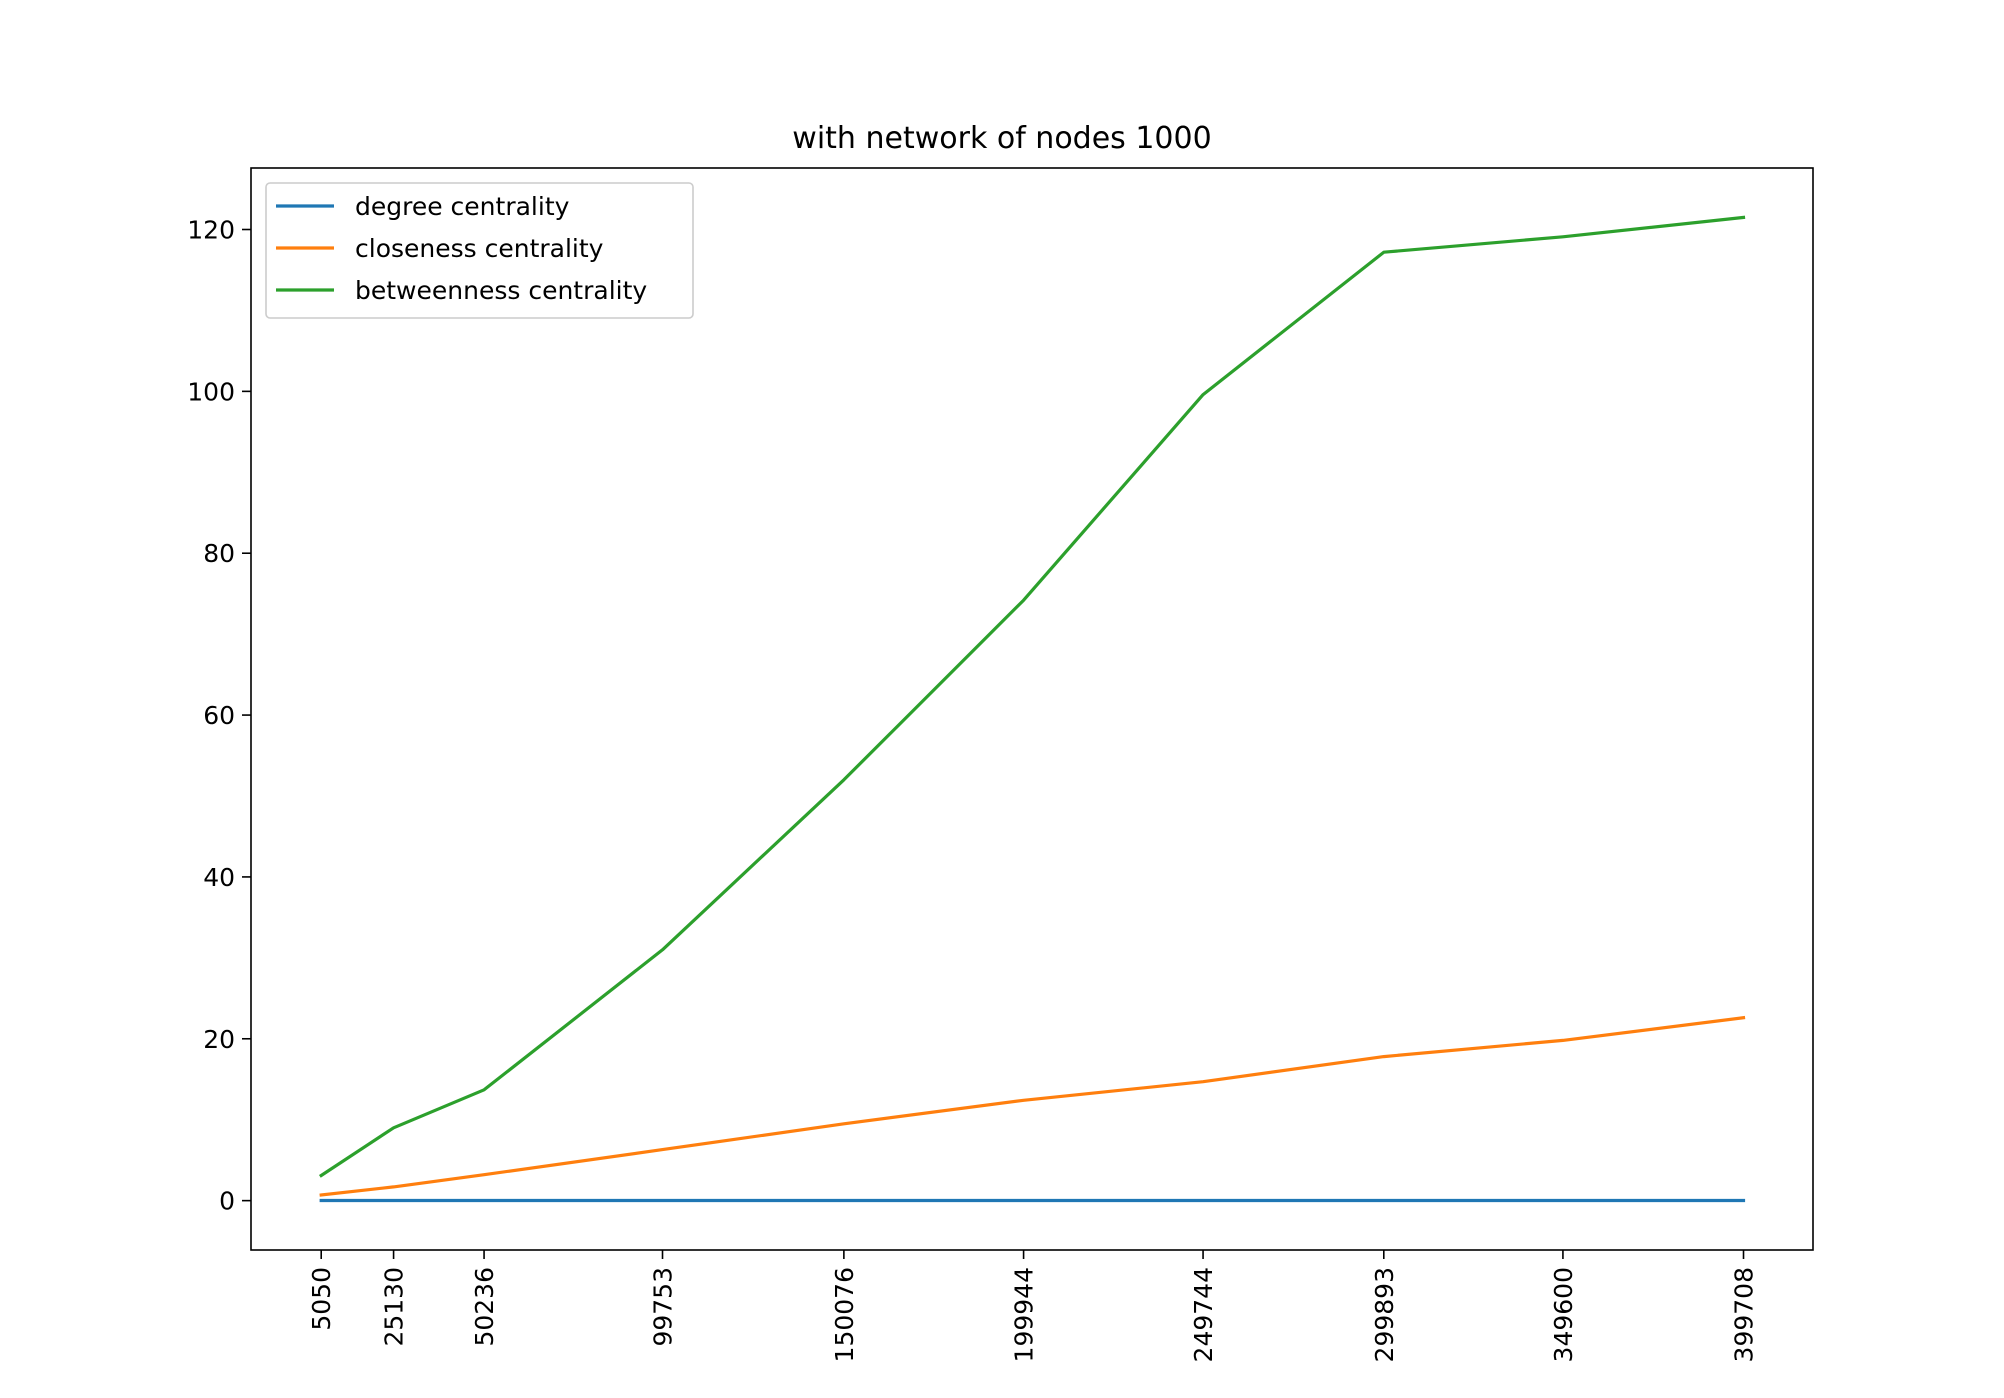 This screenshot has height=1398, width=2004. I want to click on y-axis: 0 20 40 60 80 100 120, so click(219, 716).